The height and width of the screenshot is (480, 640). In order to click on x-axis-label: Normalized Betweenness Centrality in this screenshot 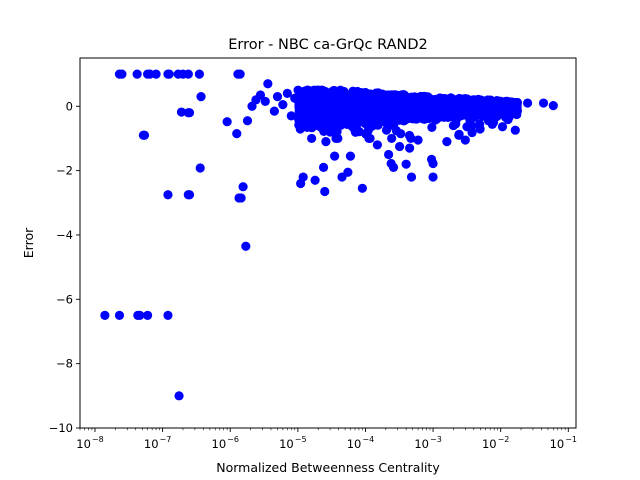, I will do `click(328, 467)`.